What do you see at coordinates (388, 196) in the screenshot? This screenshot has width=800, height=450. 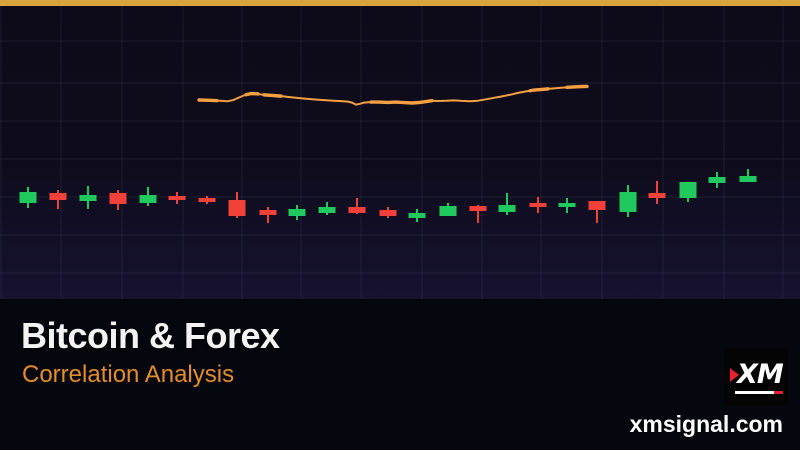 I see `candles` at bounding box center [388, 196].